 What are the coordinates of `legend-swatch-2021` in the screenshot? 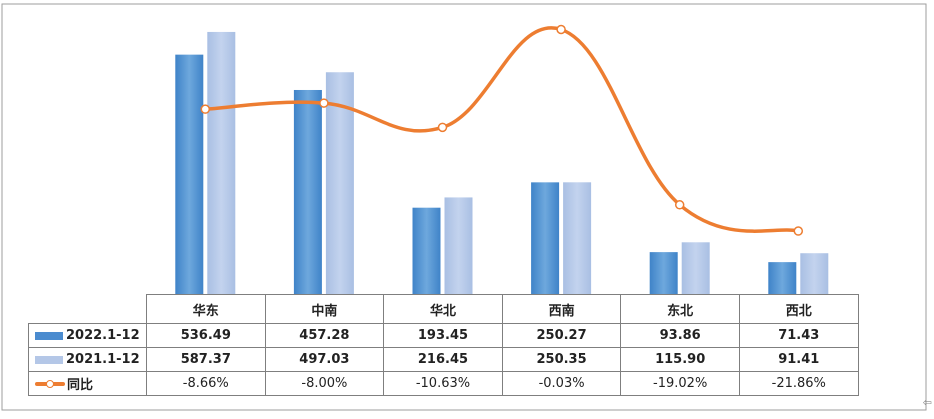 It's located at (49, 359).